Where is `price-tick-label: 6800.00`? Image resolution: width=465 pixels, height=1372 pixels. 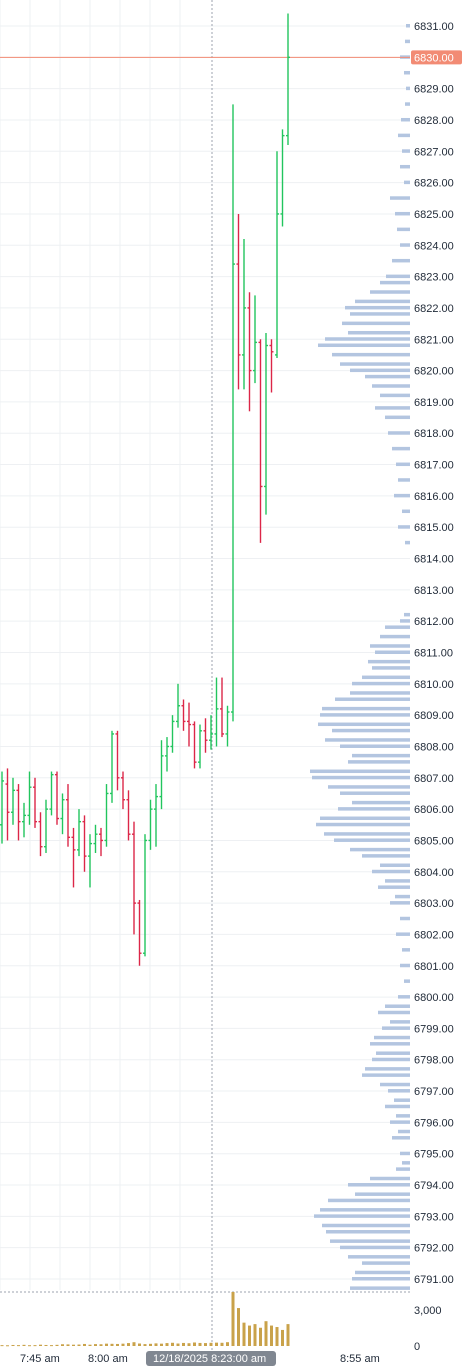
price-tick-label: 6800.00 is located at coordinates (434, 998).